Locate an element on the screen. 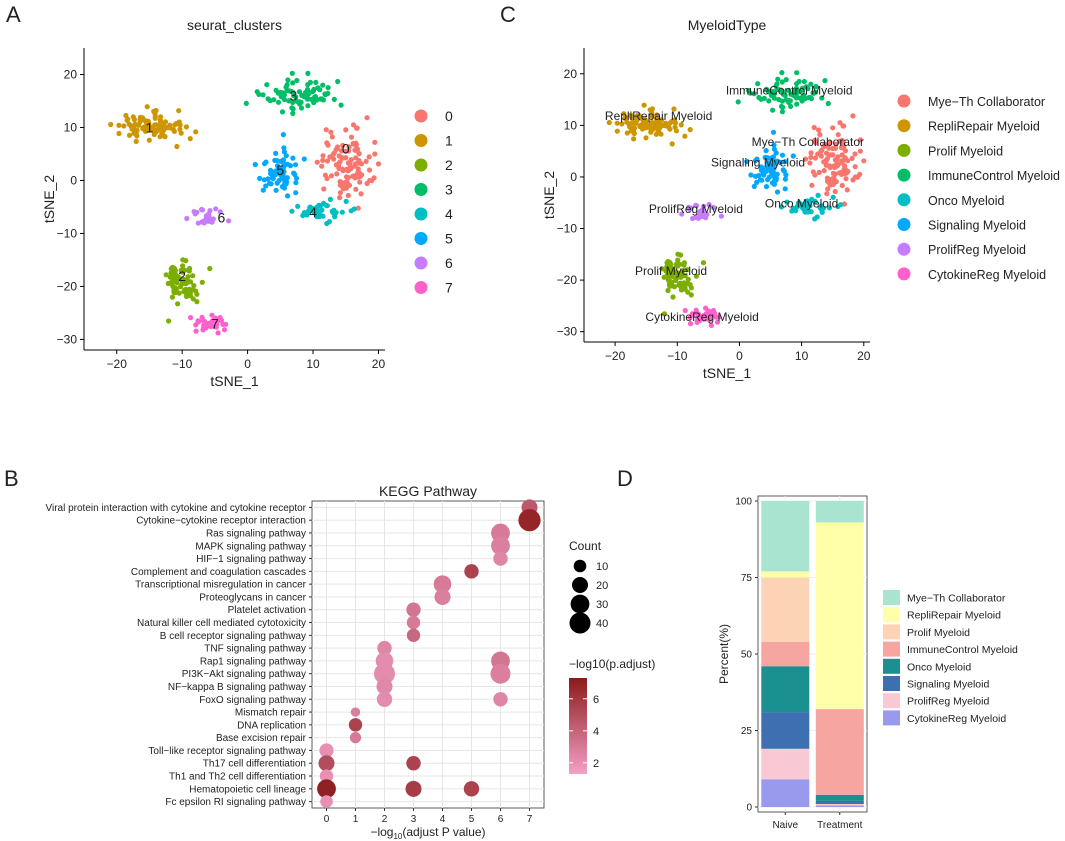 The image size is (1065, 841). cluster-label: 7 is located at coordinates (215, 324).